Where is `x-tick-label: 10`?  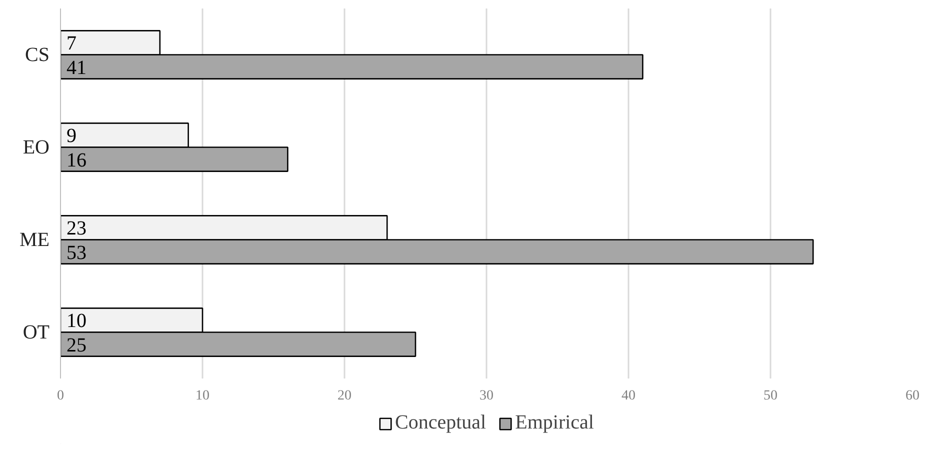
x-tick-label: 10 is located at coordinates (203, 396).